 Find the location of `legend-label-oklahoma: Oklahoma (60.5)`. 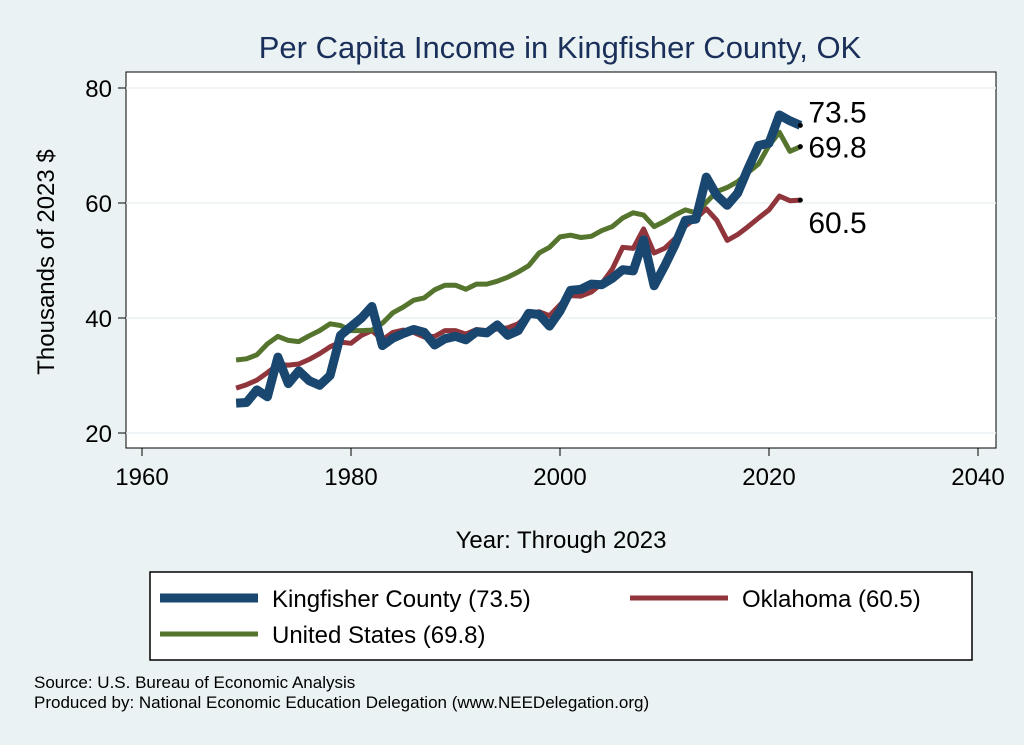

legend-label-oklahoma: Oklahoma (60.5) is located at coordinates (831, 599).